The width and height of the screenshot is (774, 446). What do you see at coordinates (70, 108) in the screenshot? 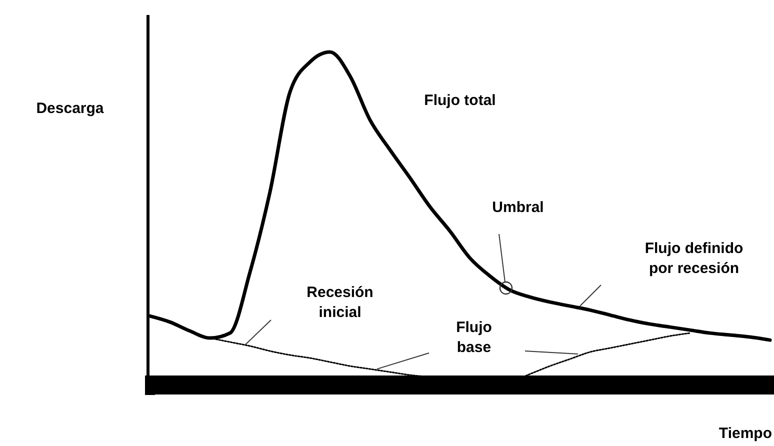
I see `y-axis-title: Descarga` at bounding box center [70, 108].